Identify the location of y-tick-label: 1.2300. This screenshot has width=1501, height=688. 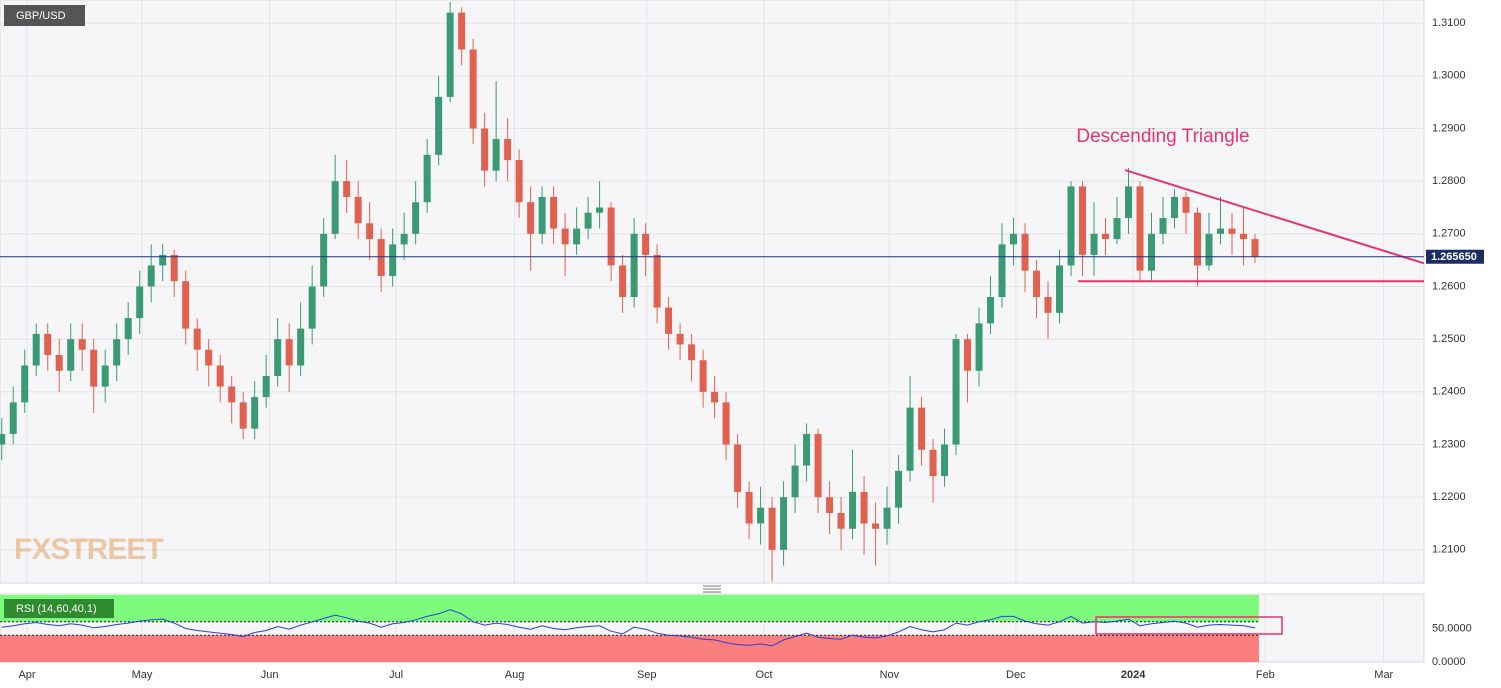
(1449, 444).